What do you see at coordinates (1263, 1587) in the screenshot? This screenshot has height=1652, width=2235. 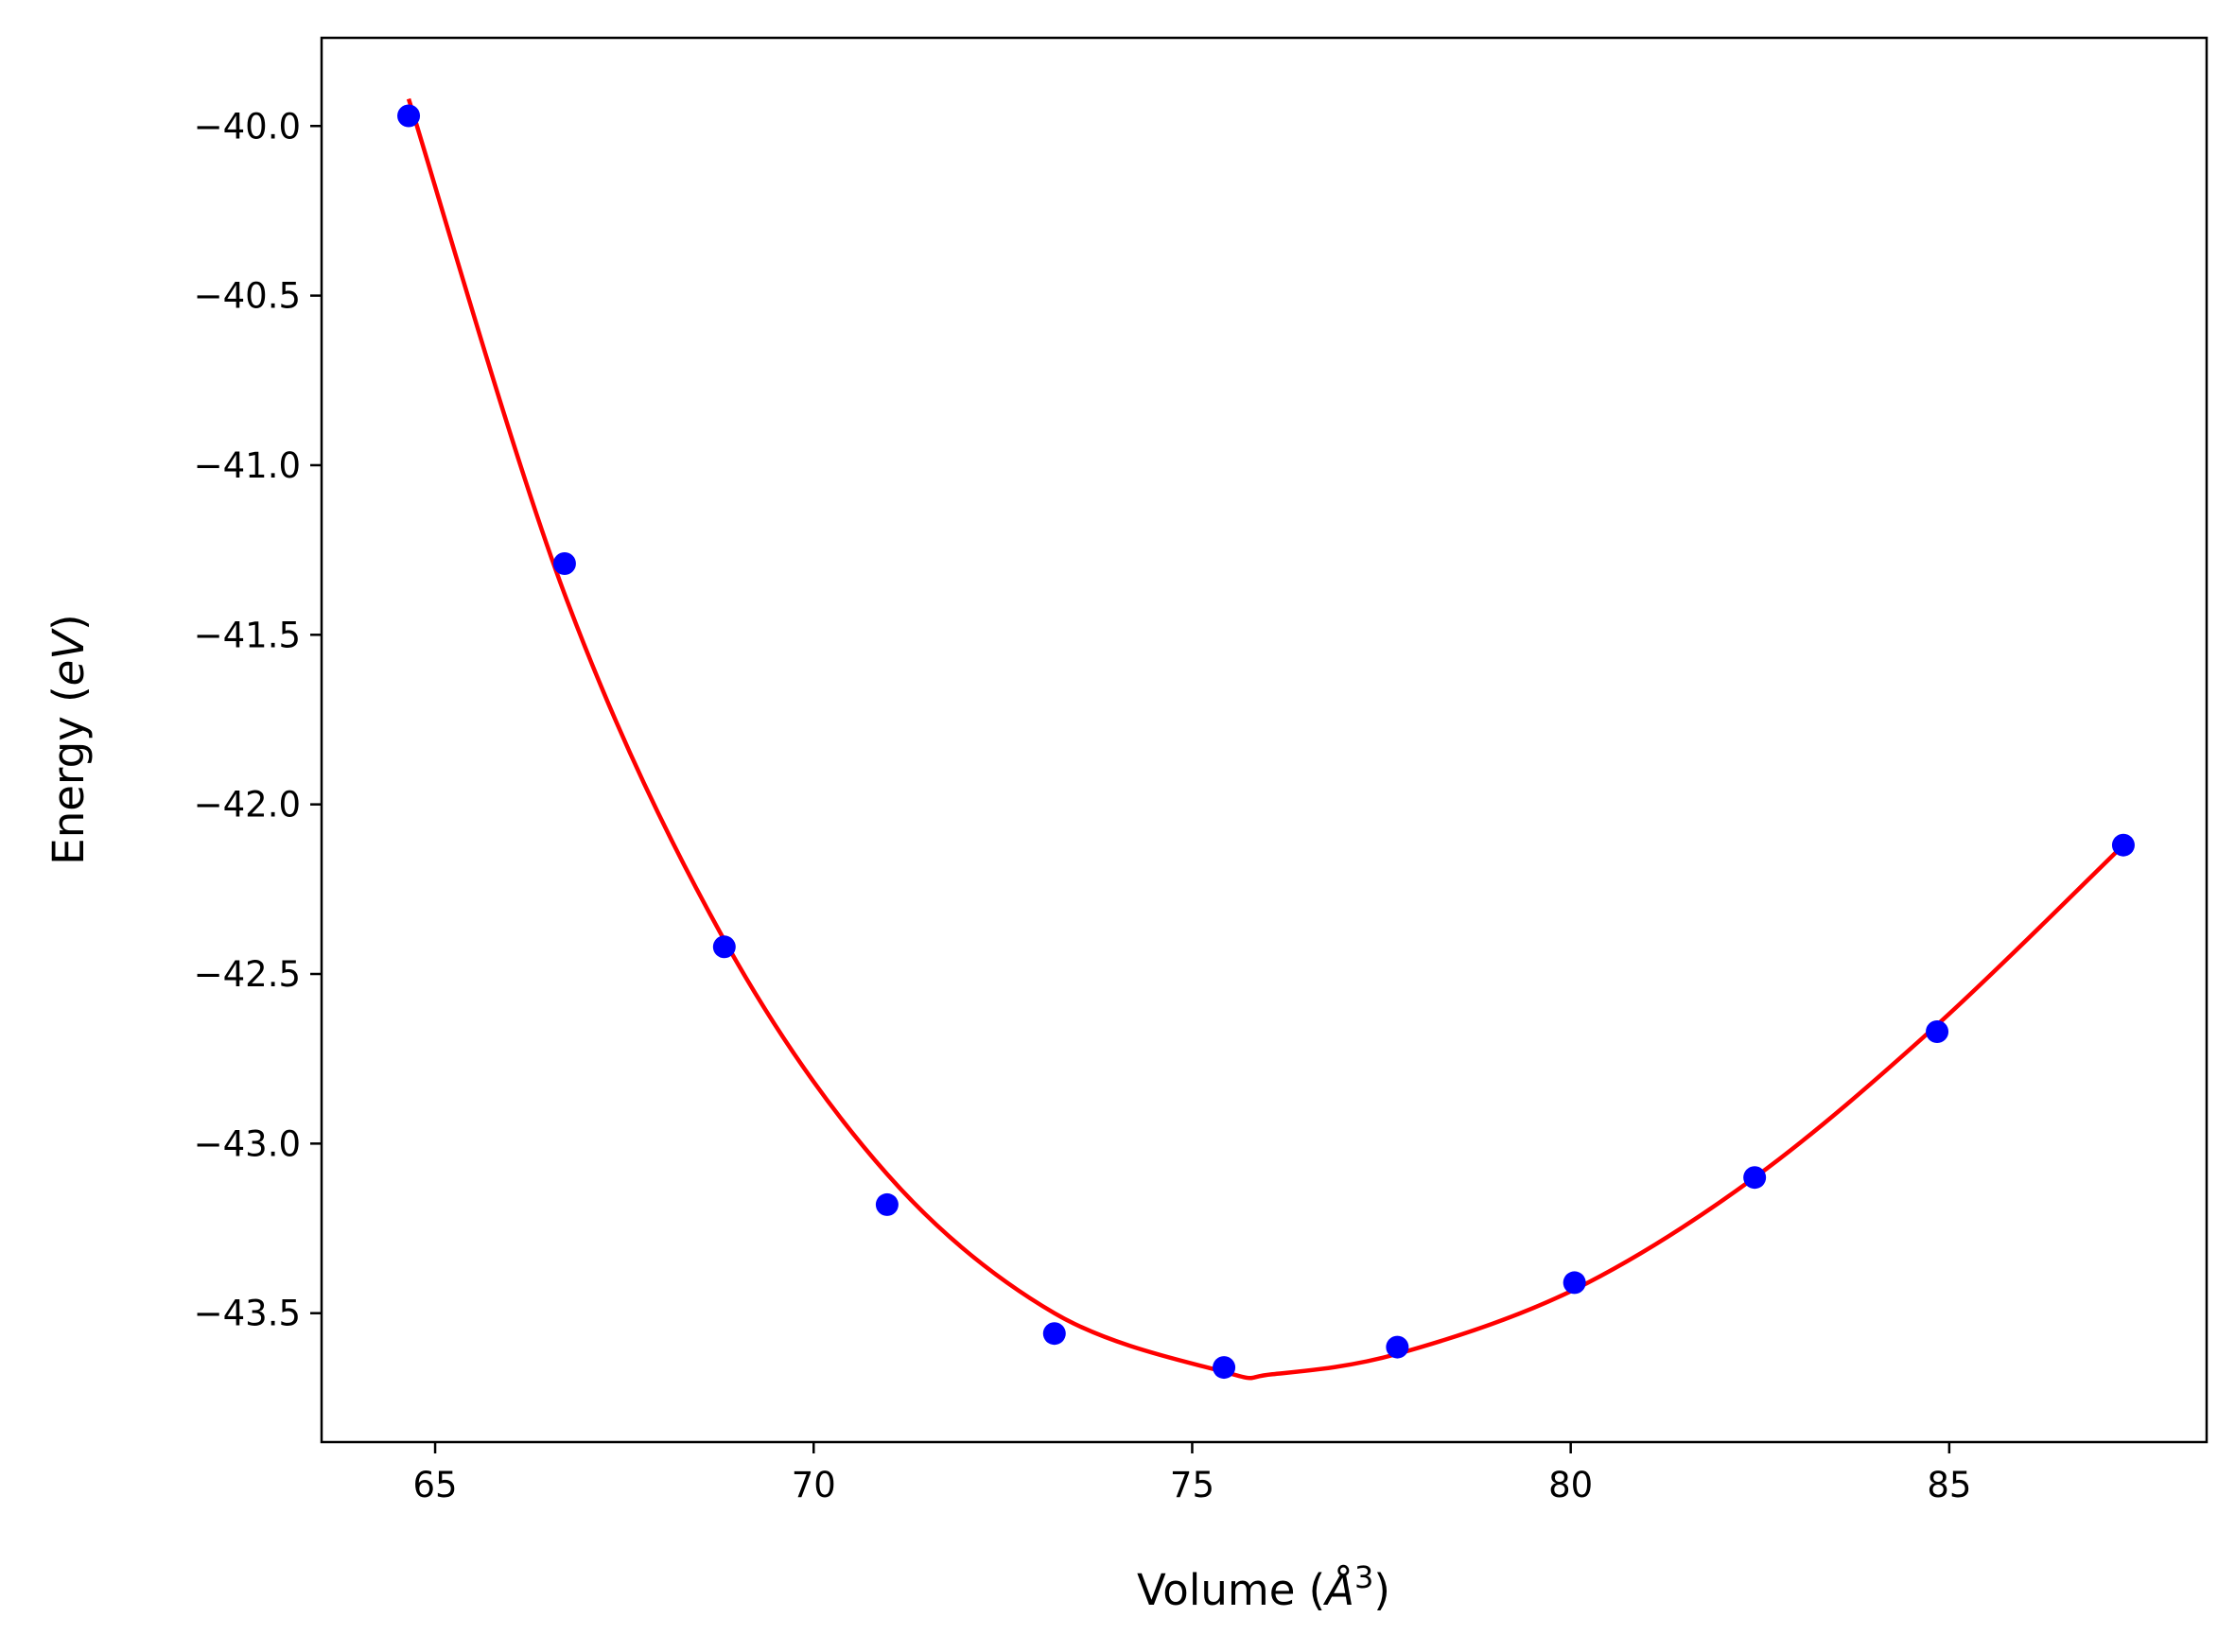 I see `x-axis-label: Volume (Å3)` at bounding box center [1263, 1587].